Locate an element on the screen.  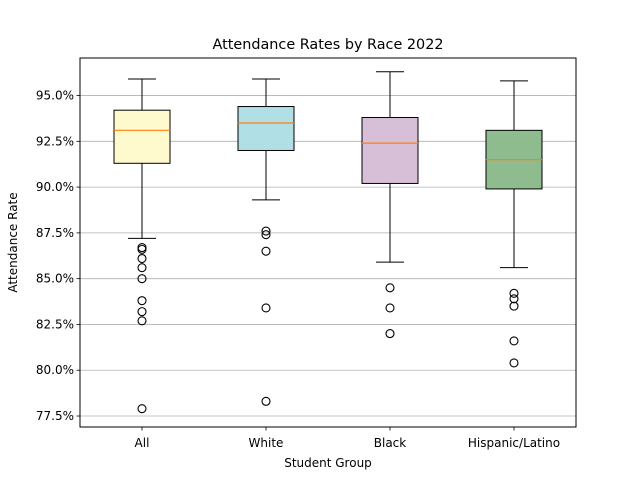
x-tick-label: White is located at coordinates (266, 443).